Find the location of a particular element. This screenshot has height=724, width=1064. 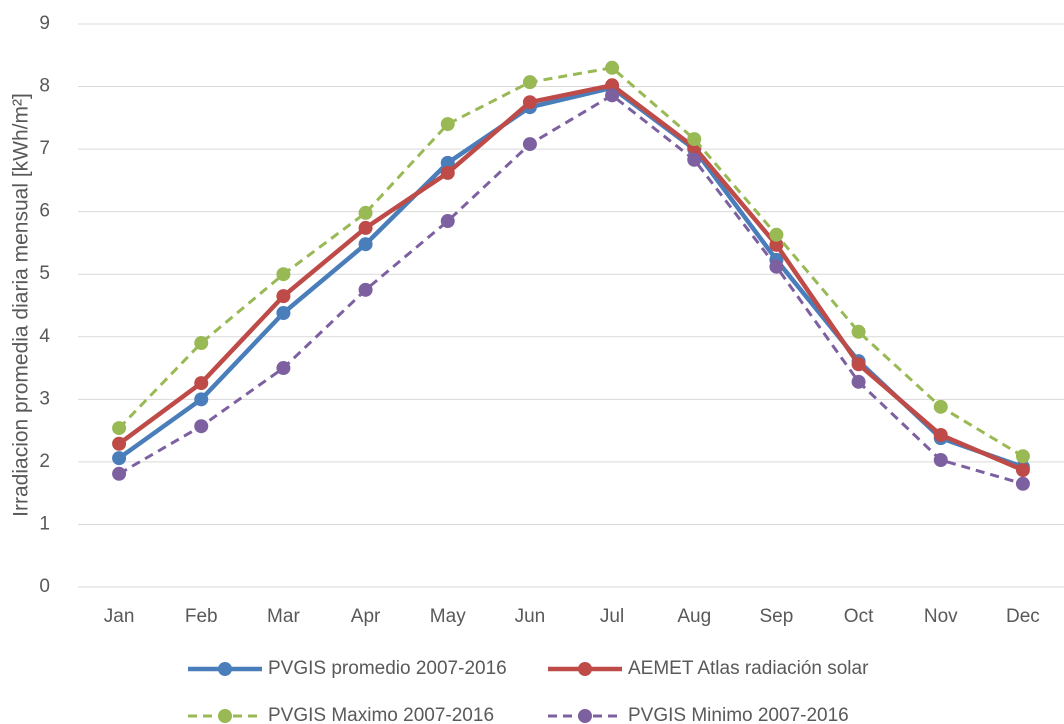

legend-label: PVGIS Minimo 2007-2016 is located at coordinates (738, 714).